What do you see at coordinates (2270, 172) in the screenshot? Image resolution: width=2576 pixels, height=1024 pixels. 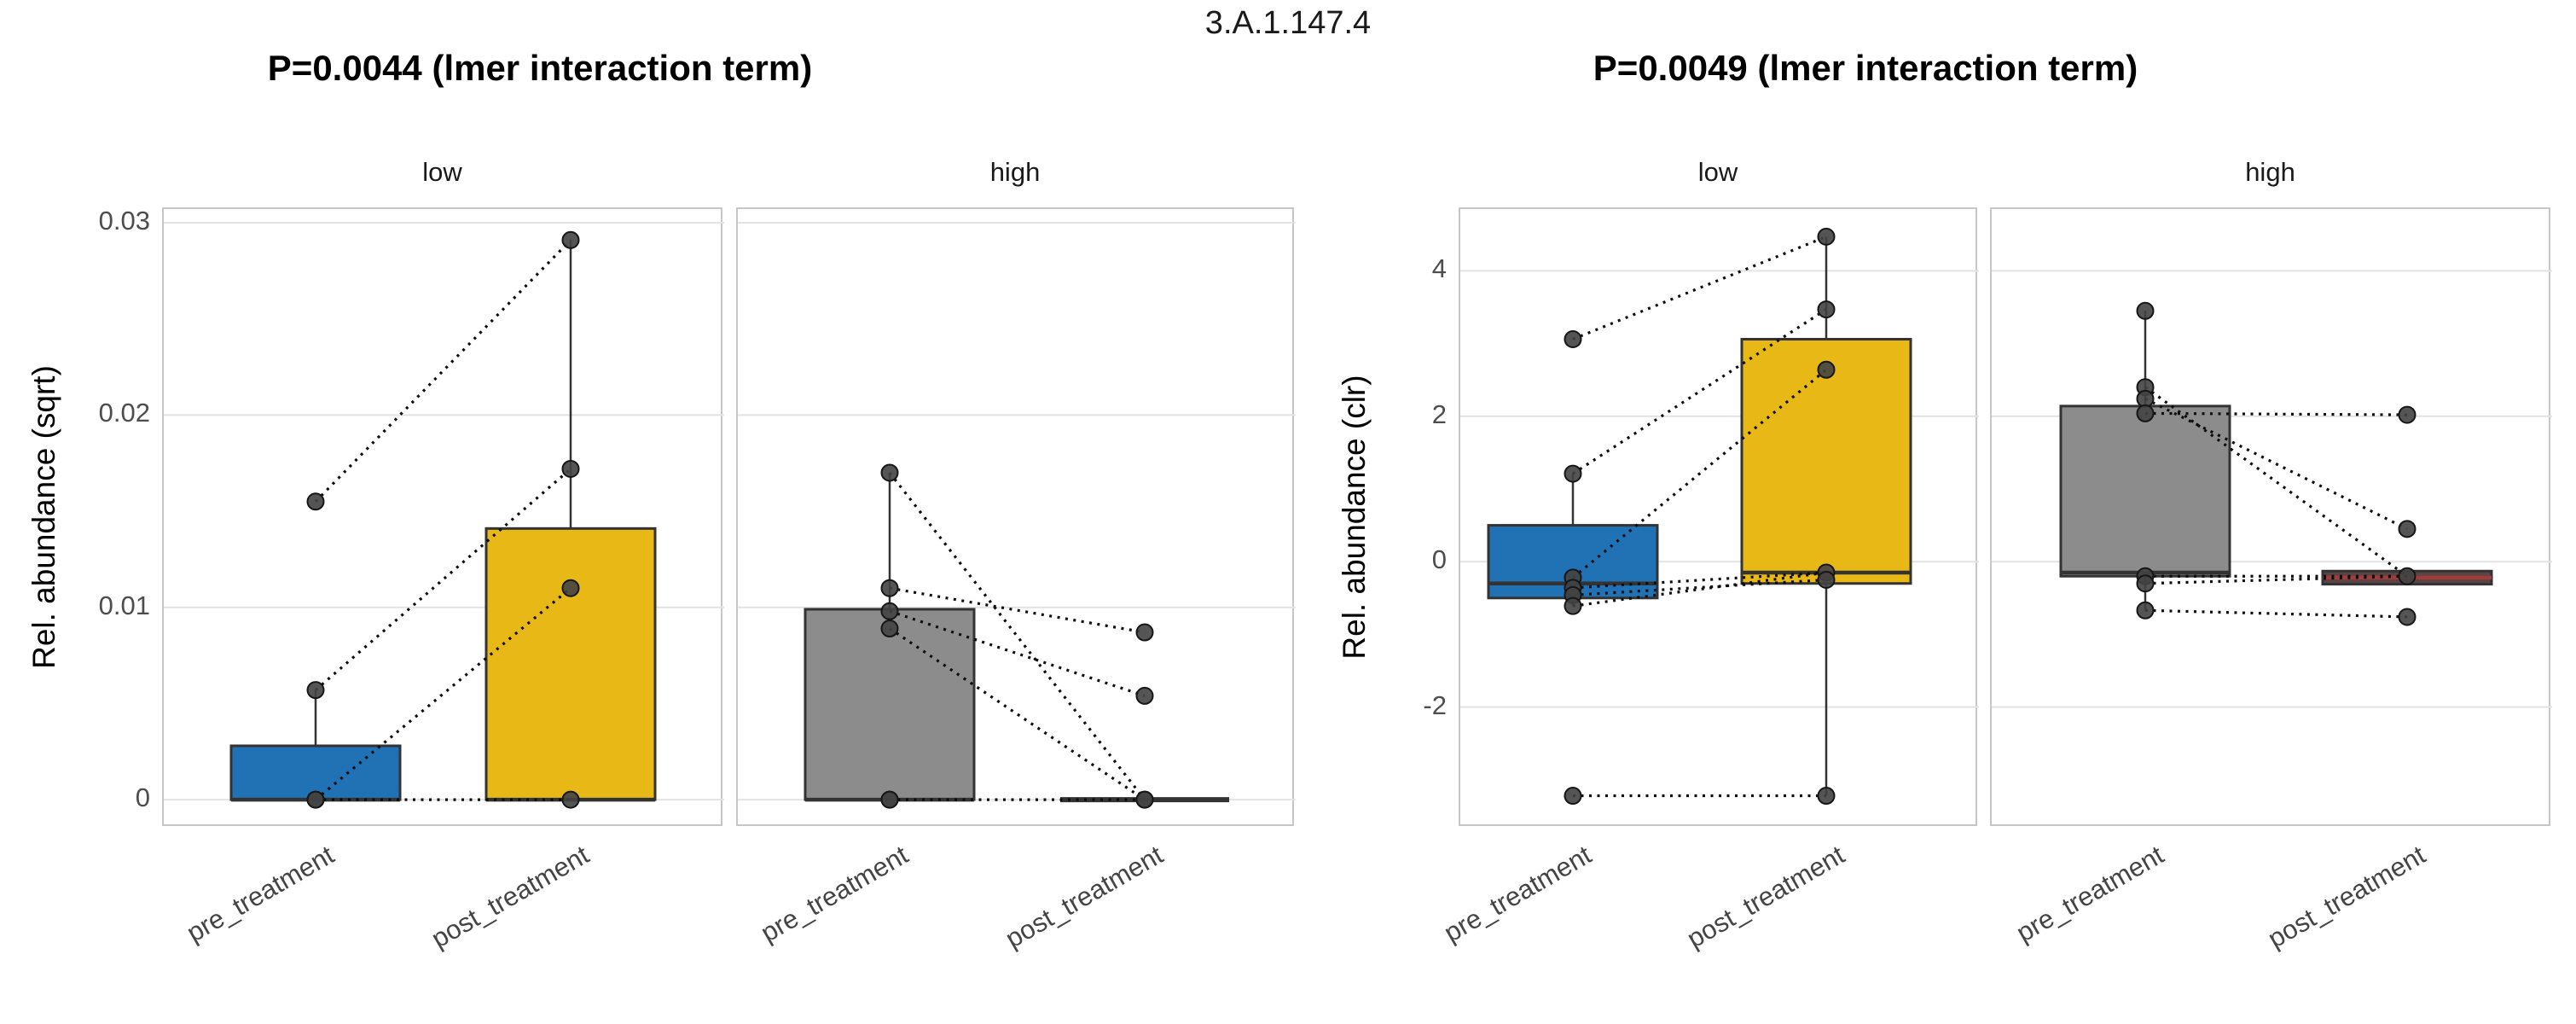 I see `facet-label-high-clr: high` at bounding box center [2270, 172].